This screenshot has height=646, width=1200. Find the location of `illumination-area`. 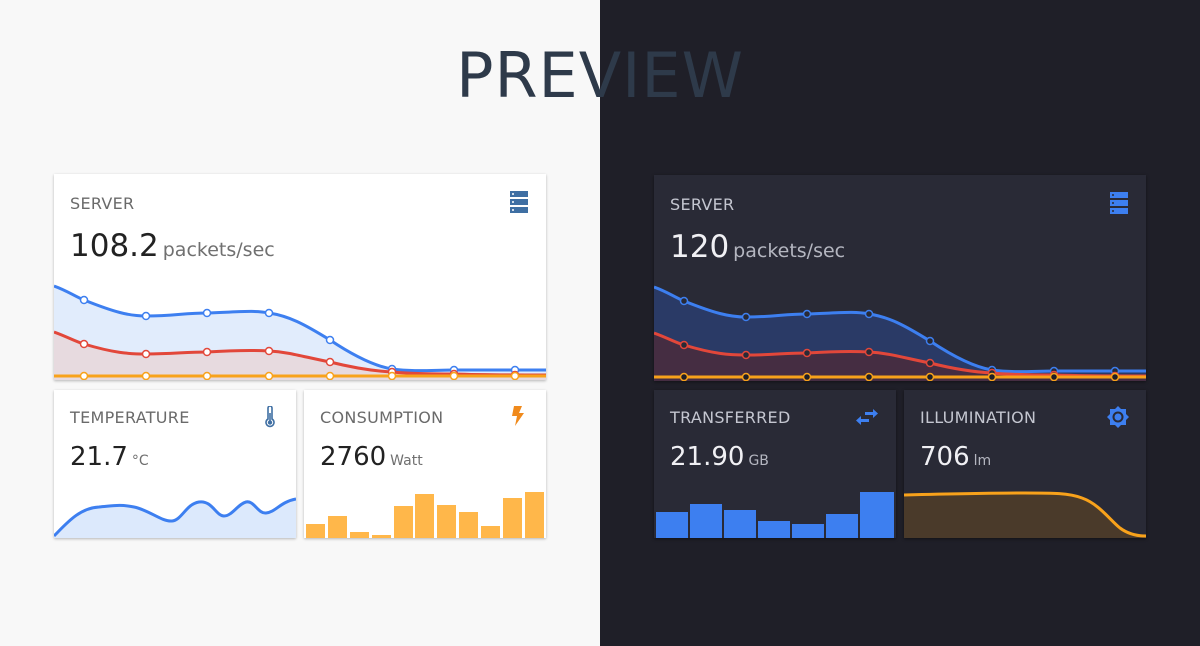

illumination-area is located at coordinates (1025, 515).